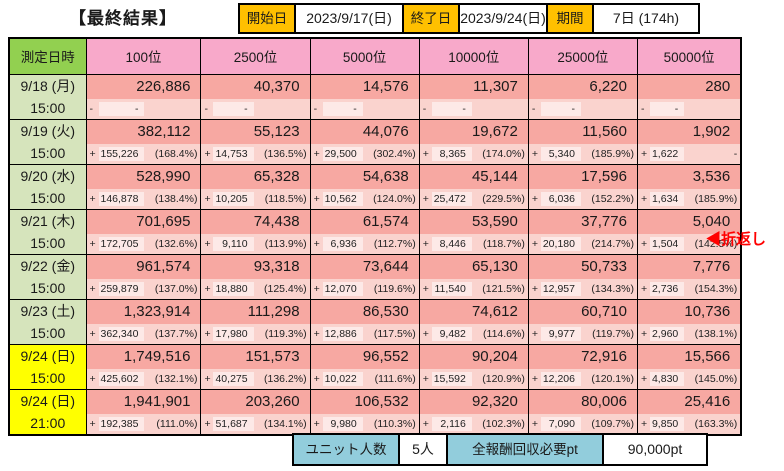  Describe the element at coordinates (143, 221) in the screenshot. I see `rank-value: 701,695` at that location.